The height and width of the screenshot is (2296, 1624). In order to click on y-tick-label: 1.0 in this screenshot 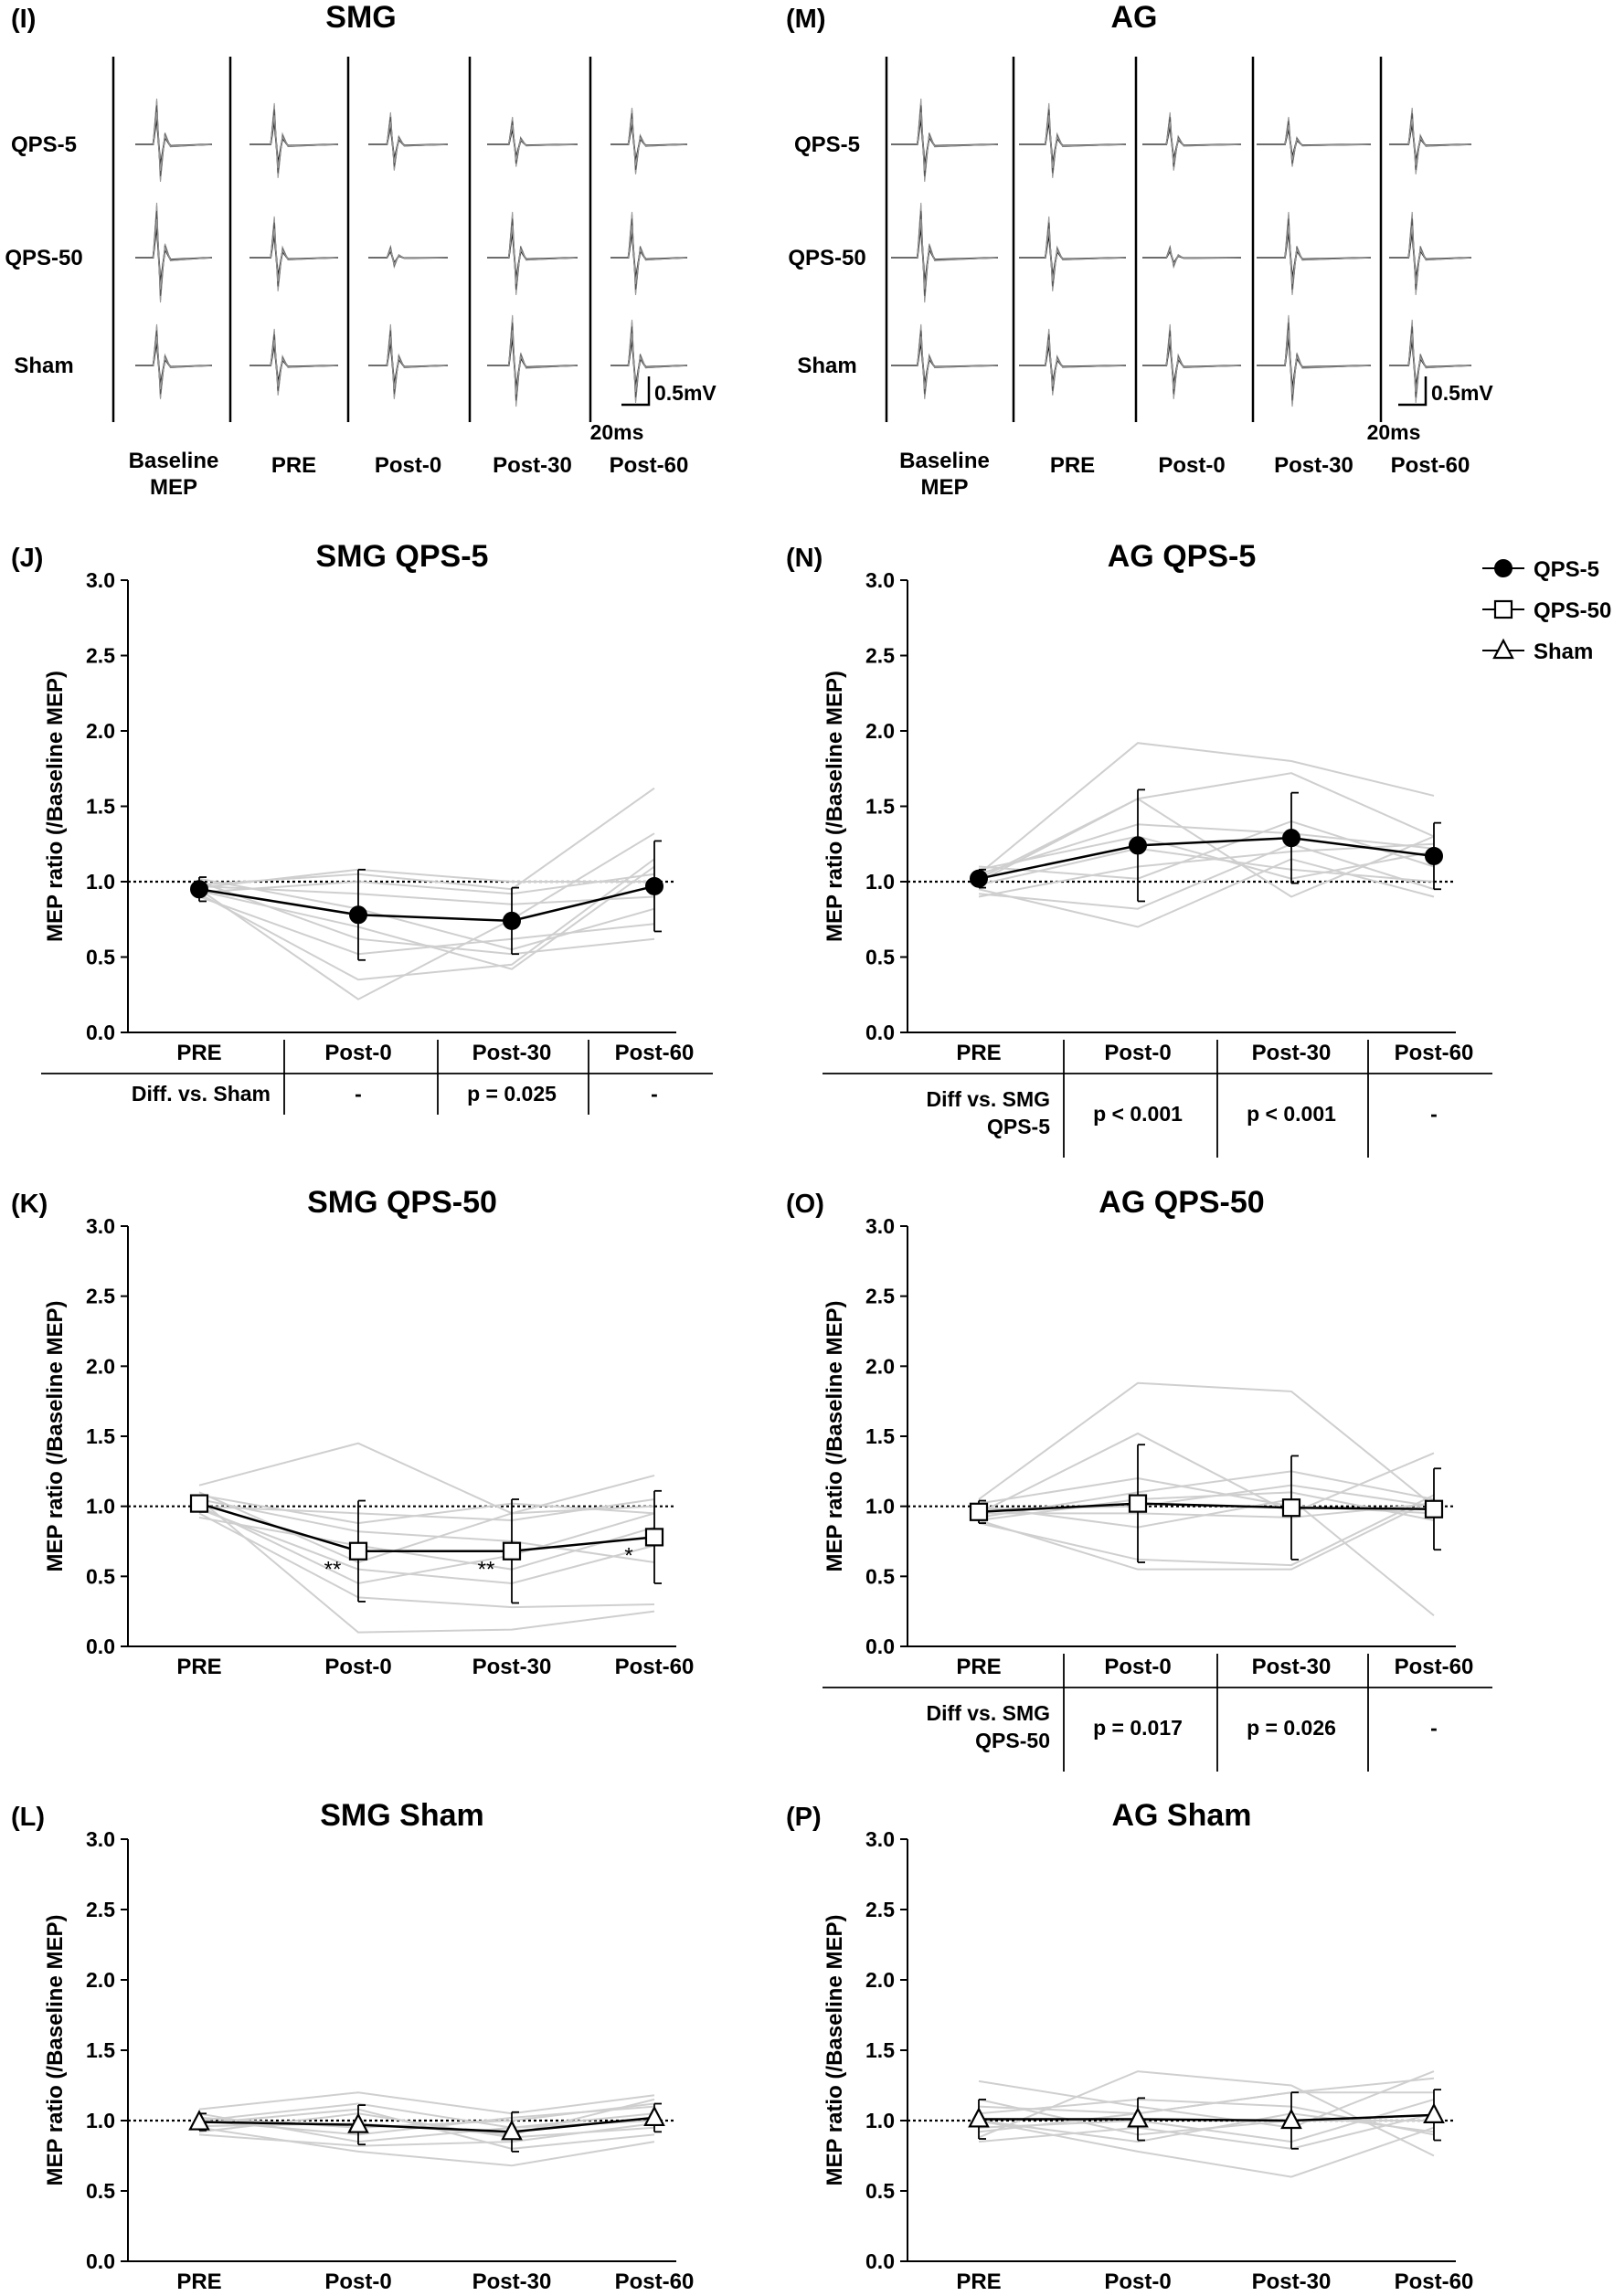, I will do `click(880, 2120)`.